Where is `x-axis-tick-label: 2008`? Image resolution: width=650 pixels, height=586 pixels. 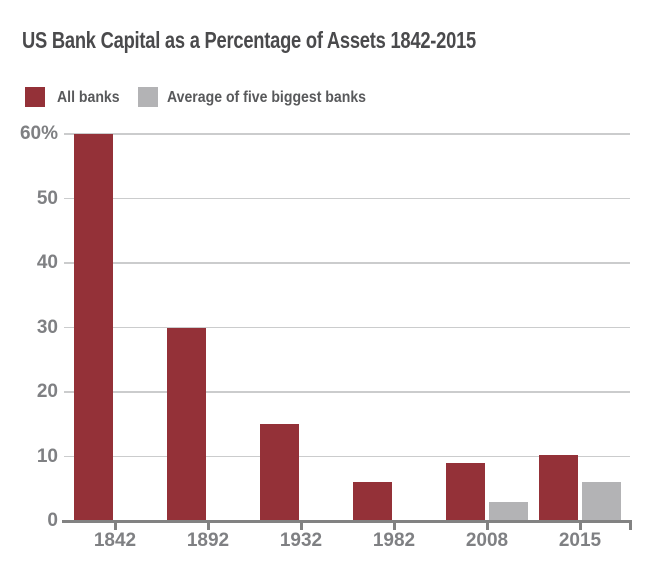 x-axis-tick-label: 2008 is located at coordinates (487, 540).